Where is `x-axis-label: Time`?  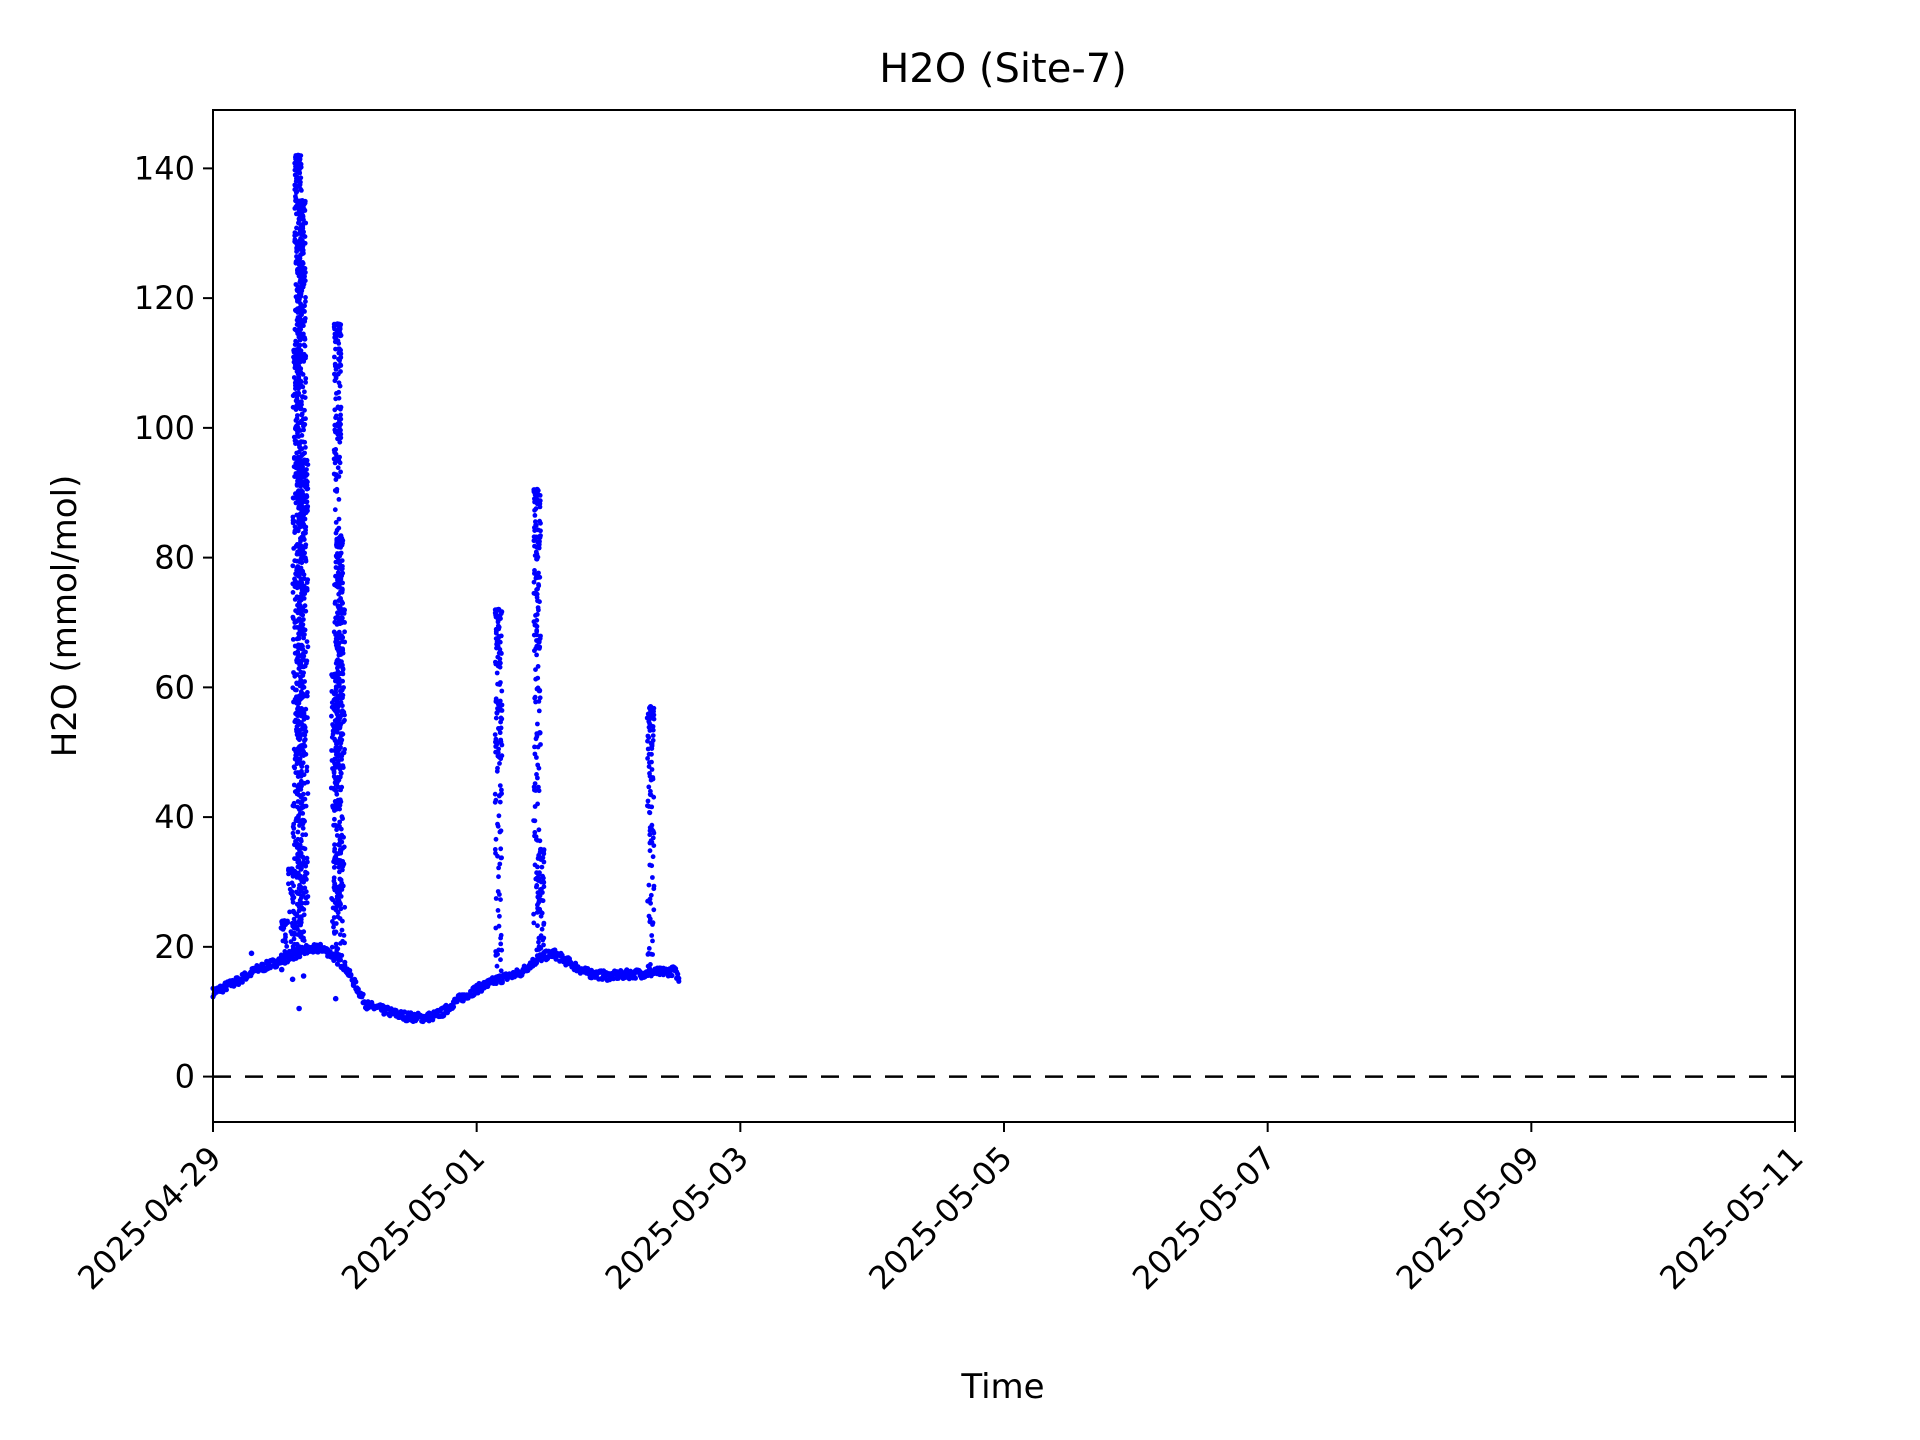 x-axis-label: Time is located at coordinates (1002, 1387).